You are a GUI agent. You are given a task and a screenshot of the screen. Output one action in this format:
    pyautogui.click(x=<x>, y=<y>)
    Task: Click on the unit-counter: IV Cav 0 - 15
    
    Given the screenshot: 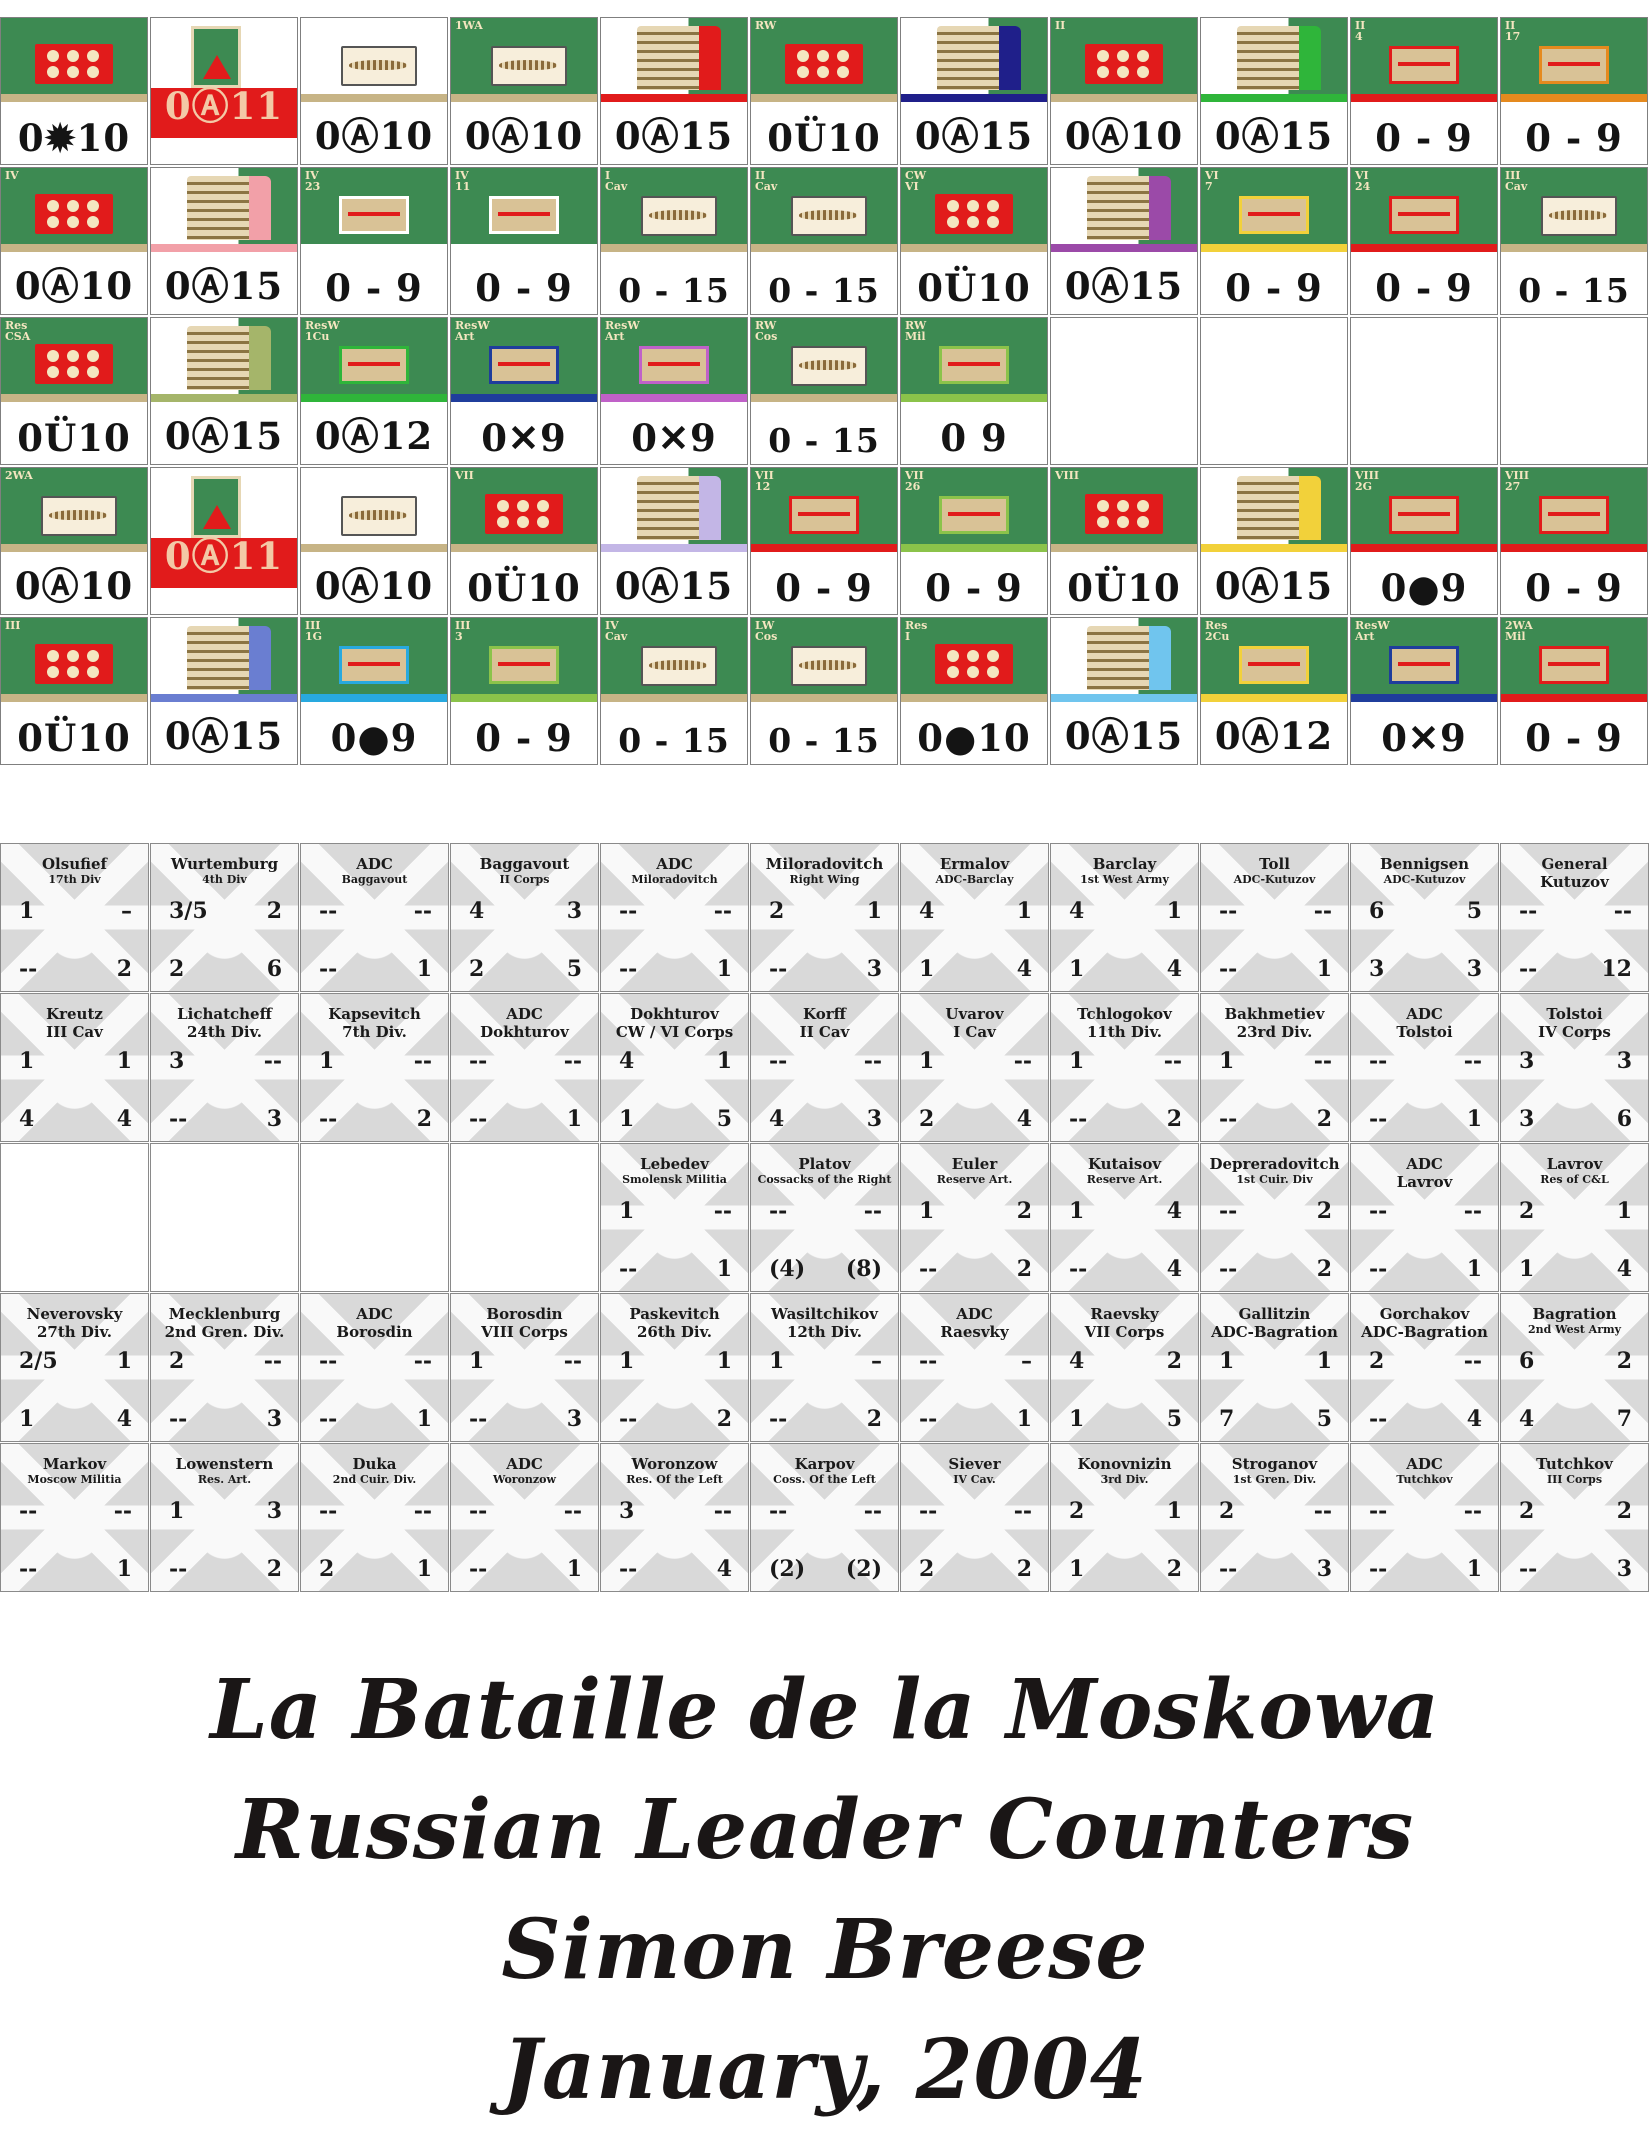 What is the action you would take?
    pyautogui.click(x=674, y=691)
    